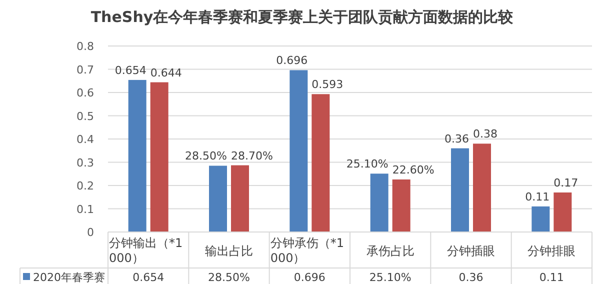  I want to click on y-tick-label: 0.8, so click(85, 46).